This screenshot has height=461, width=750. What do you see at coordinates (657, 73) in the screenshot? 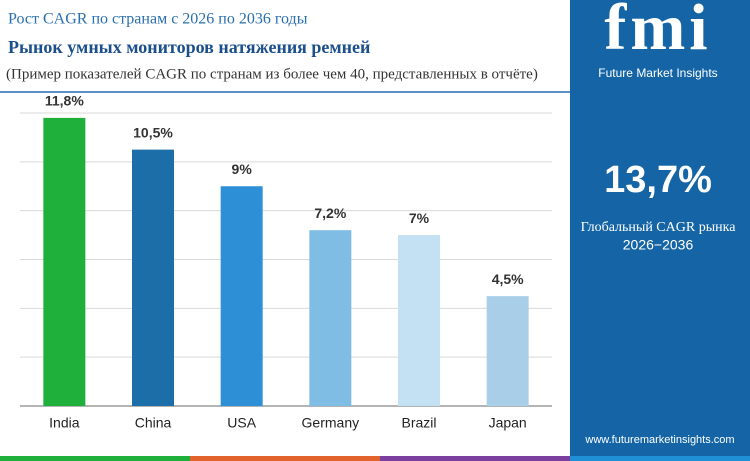
I see `brand: Future Market Insights` at bounding box center [657, 73].